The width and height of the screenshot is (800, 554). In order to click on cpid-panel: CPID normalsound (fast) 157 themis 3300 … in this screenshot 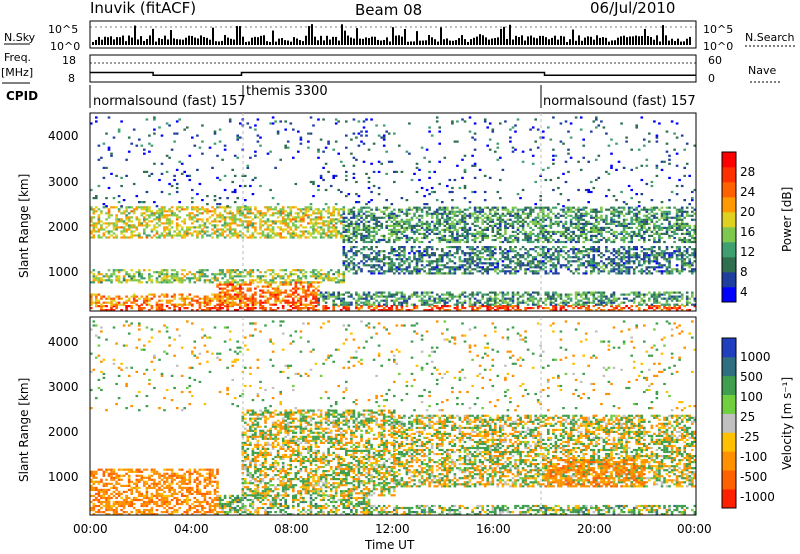, I will do `click(351, 96)`.